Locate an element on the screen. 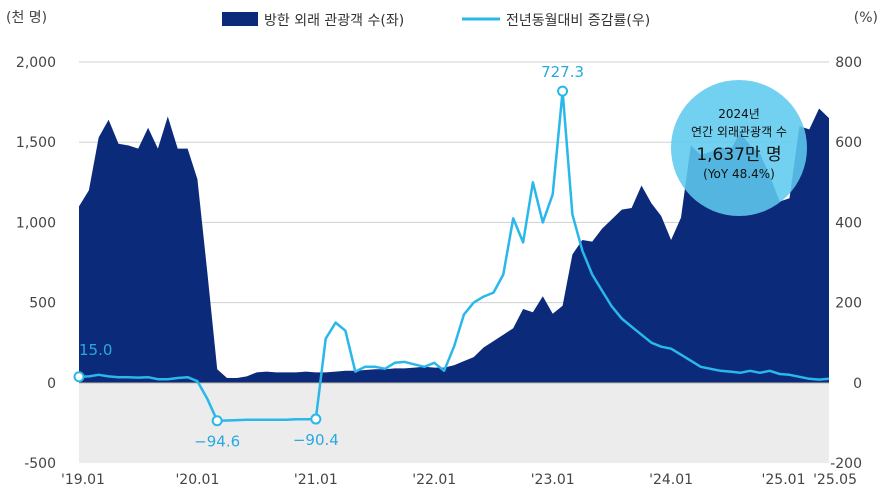 This screenshot has width=889, height=492. right-tick-4: 600 is located at coordinates (848, 143).